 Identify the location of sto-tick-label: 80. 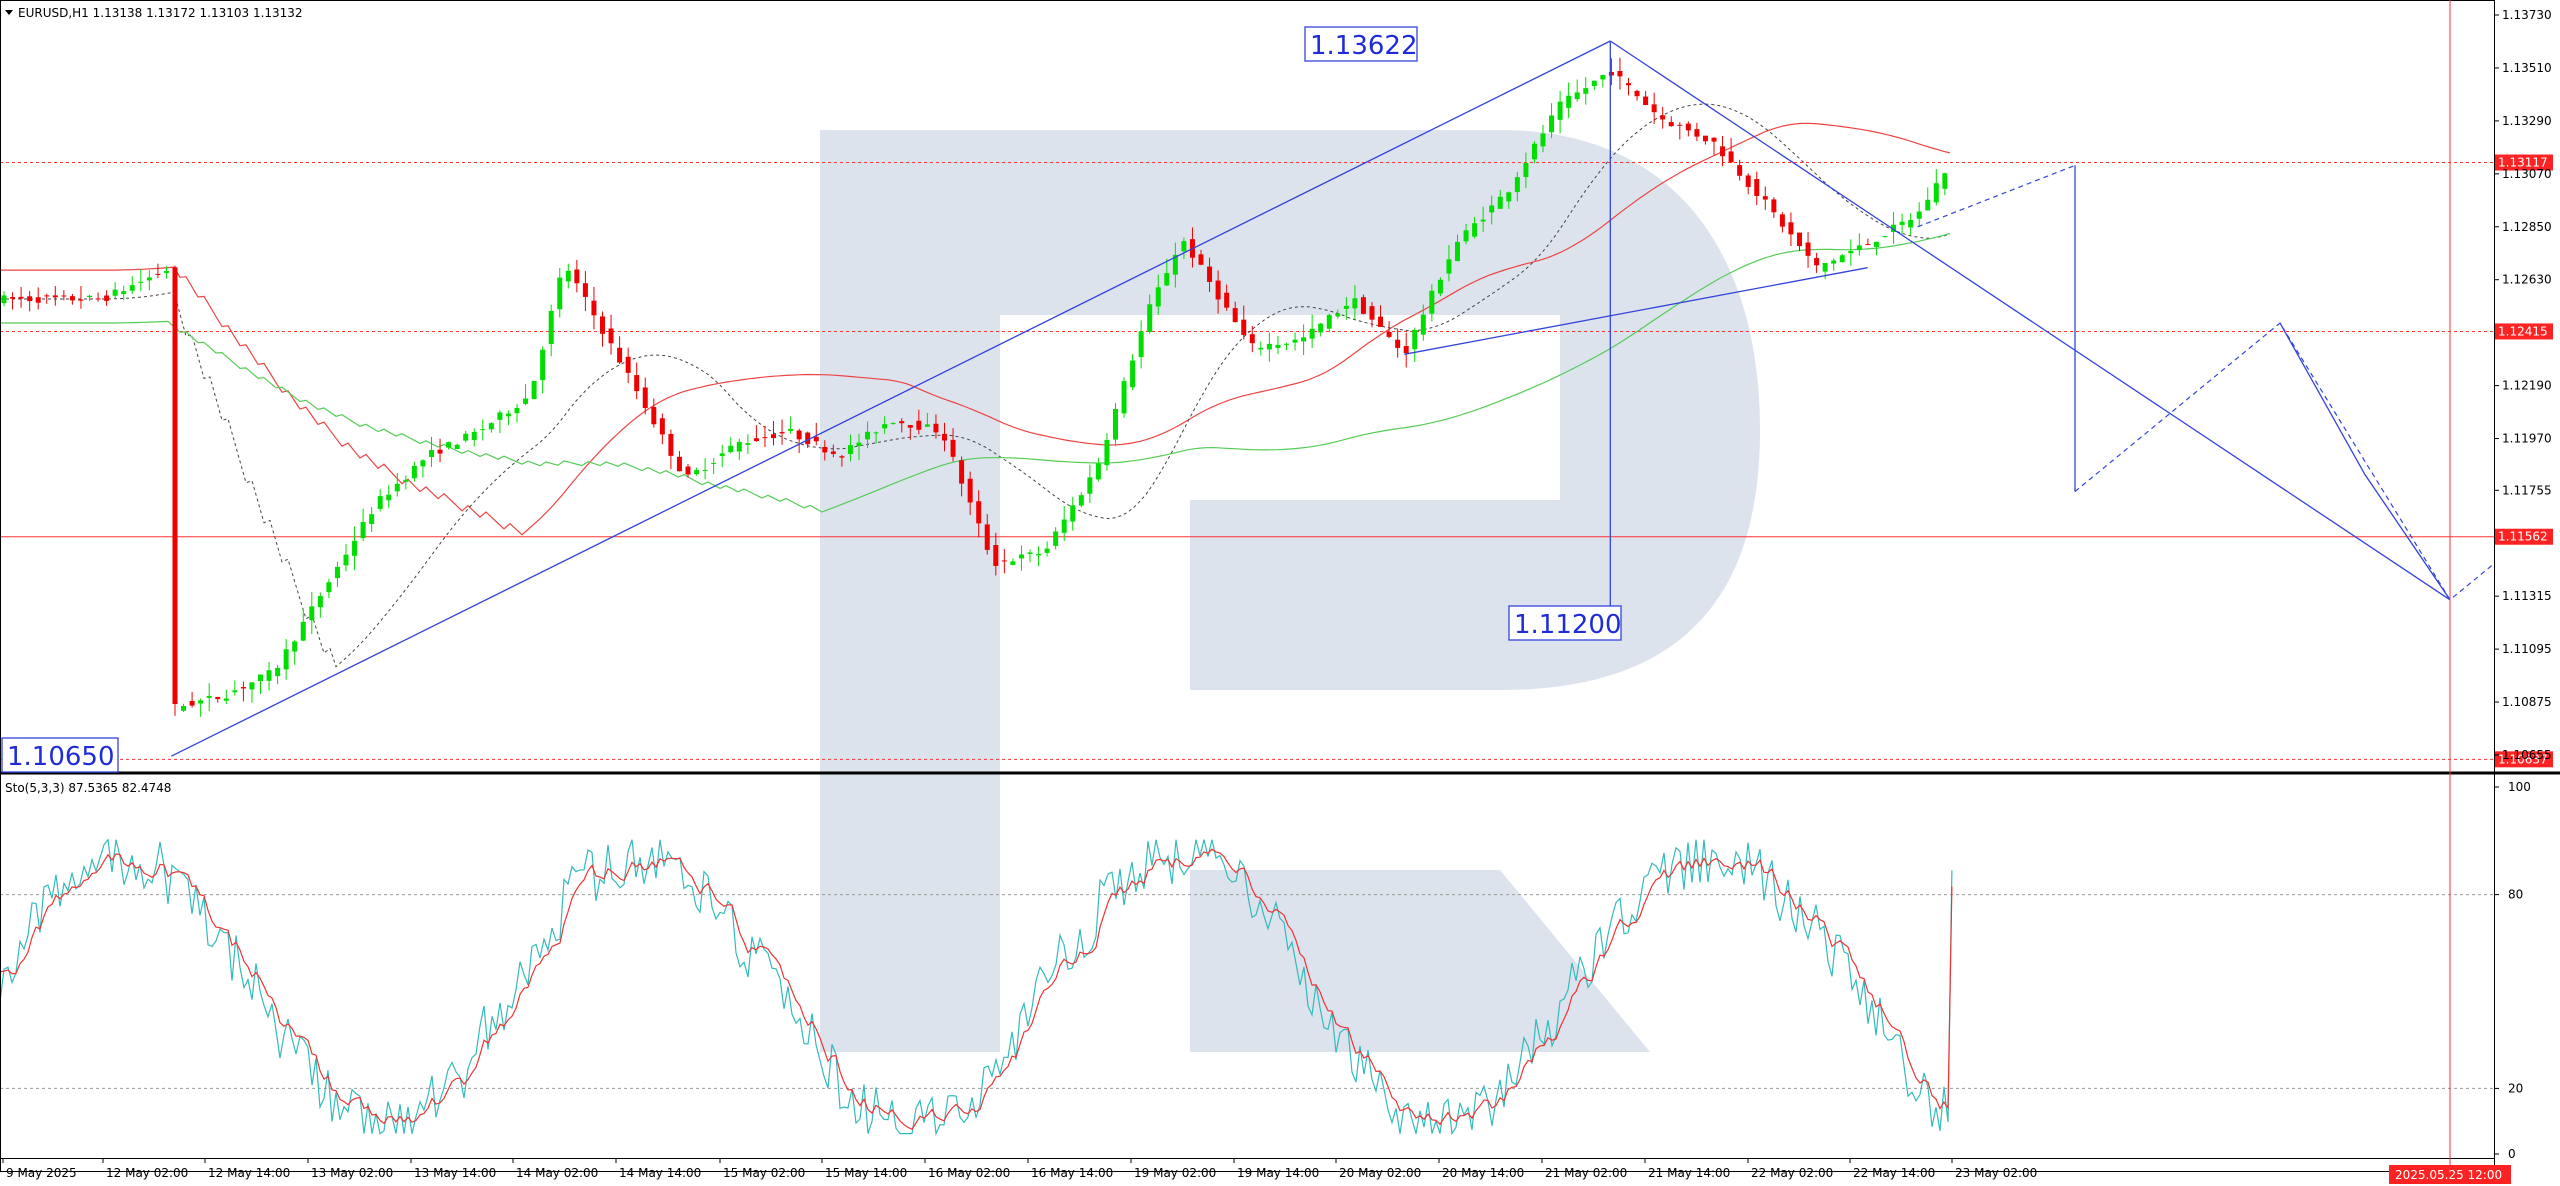
(2515, 895).